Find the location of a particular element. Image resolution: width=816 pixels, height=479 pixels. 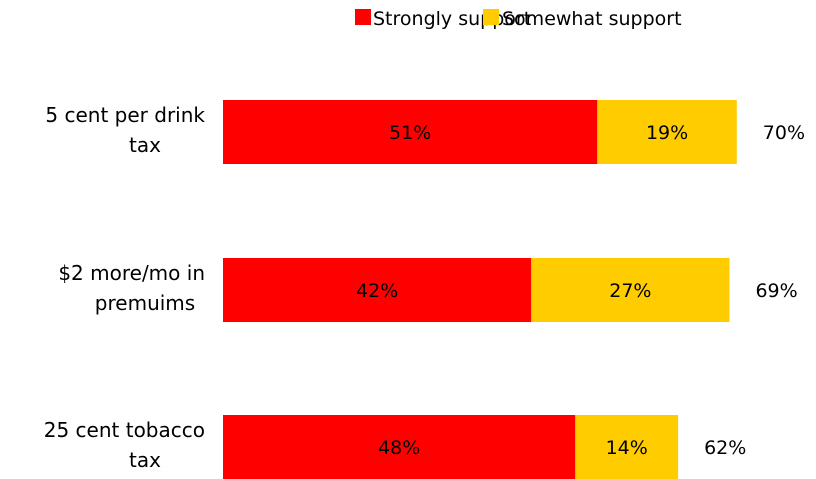

data-label: 19% is located at coordinates (667, 133).